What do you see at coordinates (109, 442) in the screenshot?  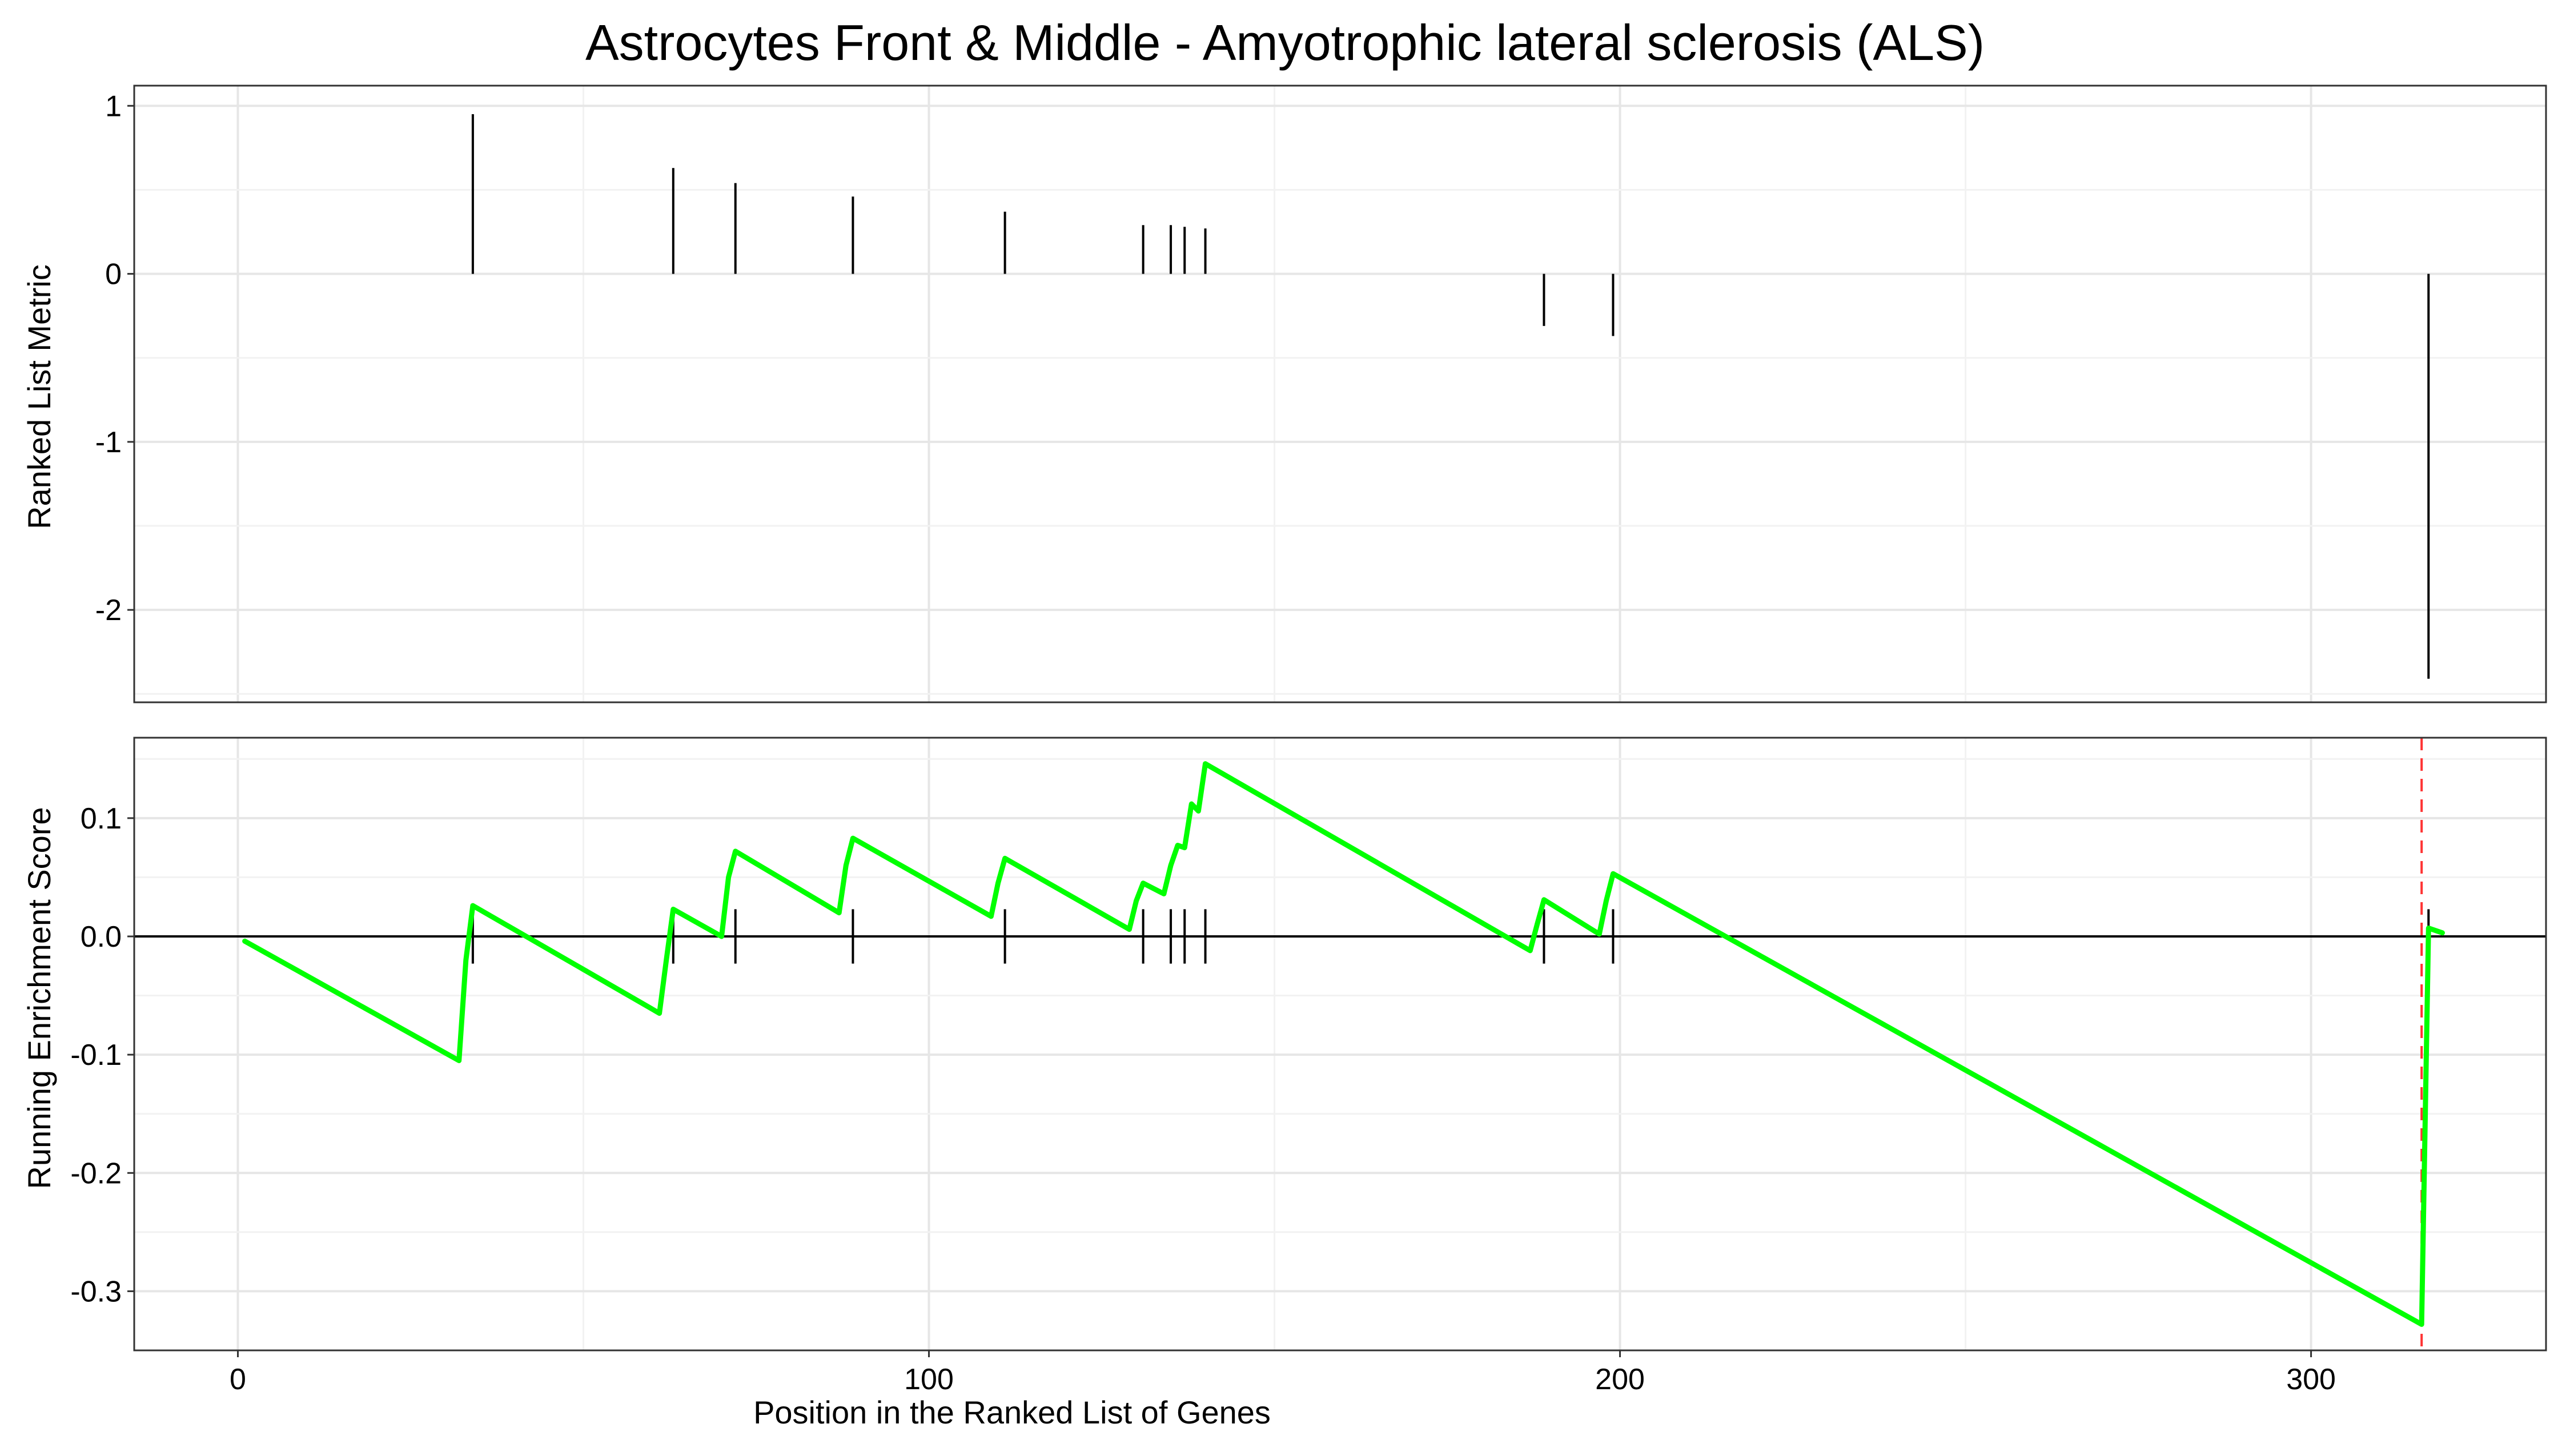 I see `top-y-tick-label: -1` at bounding box center [109, 442].